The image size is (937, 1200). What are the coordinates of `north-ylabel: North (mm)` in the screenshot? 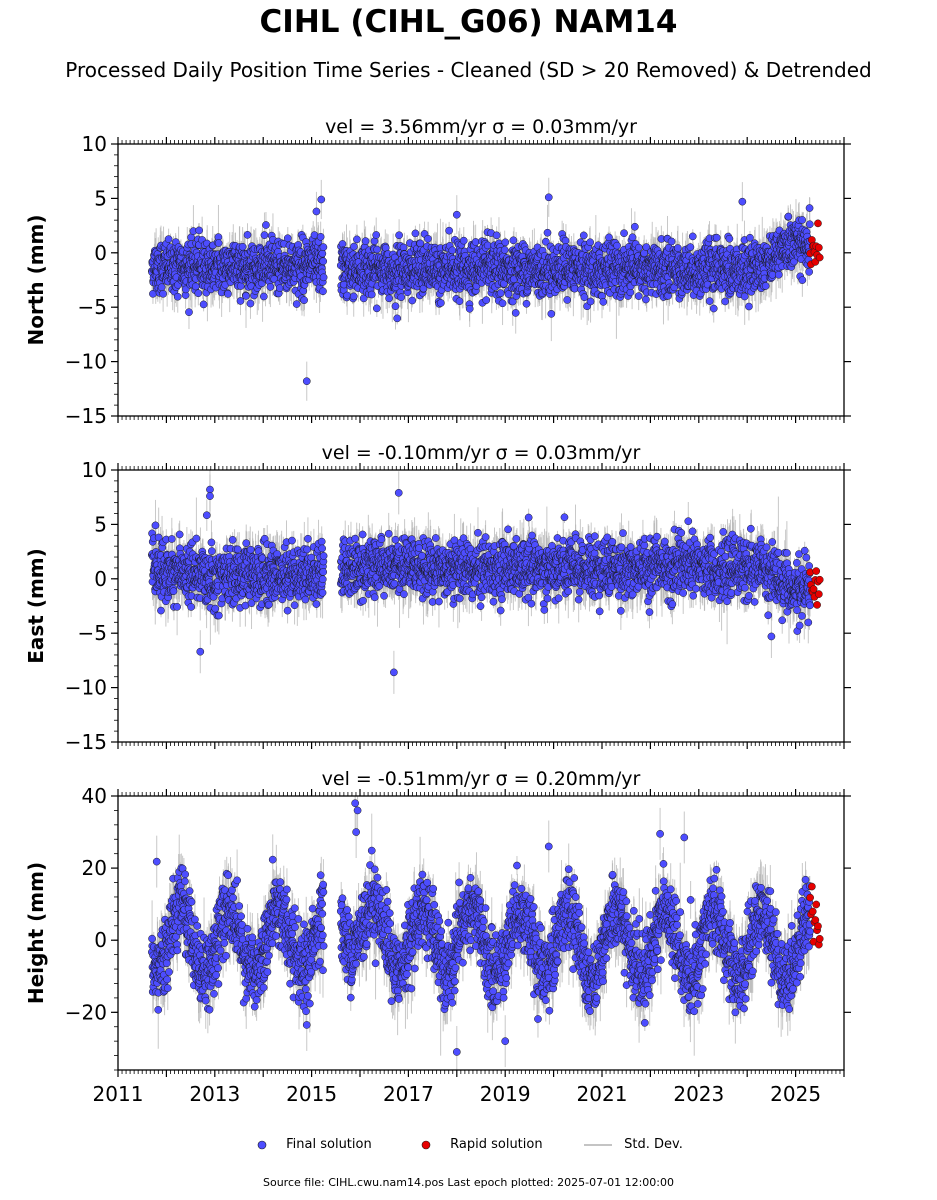 It's located at (36, 279).